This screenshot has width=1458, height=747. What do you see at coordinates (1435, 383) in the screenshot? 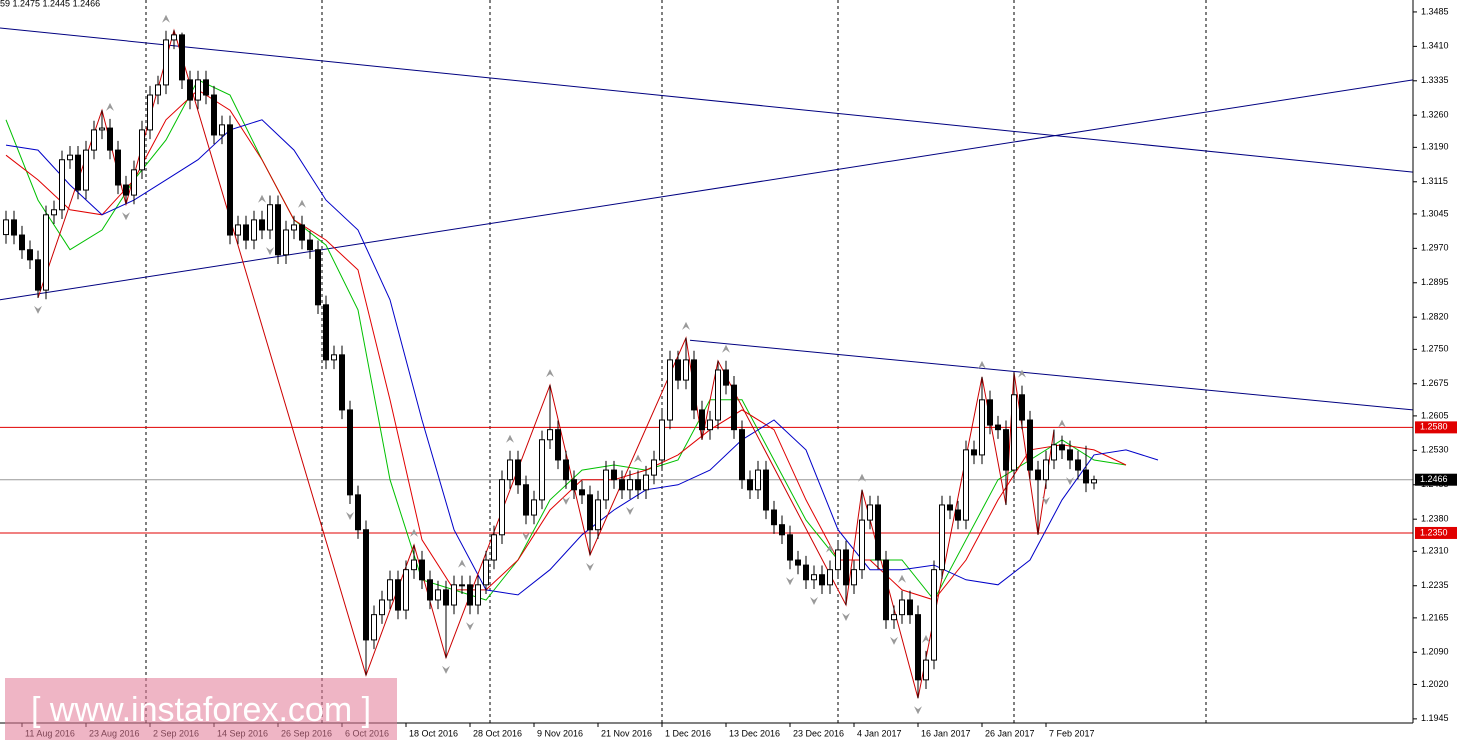
I see `y-tick-label: 1.2675` at bounding box center [1435, 383].